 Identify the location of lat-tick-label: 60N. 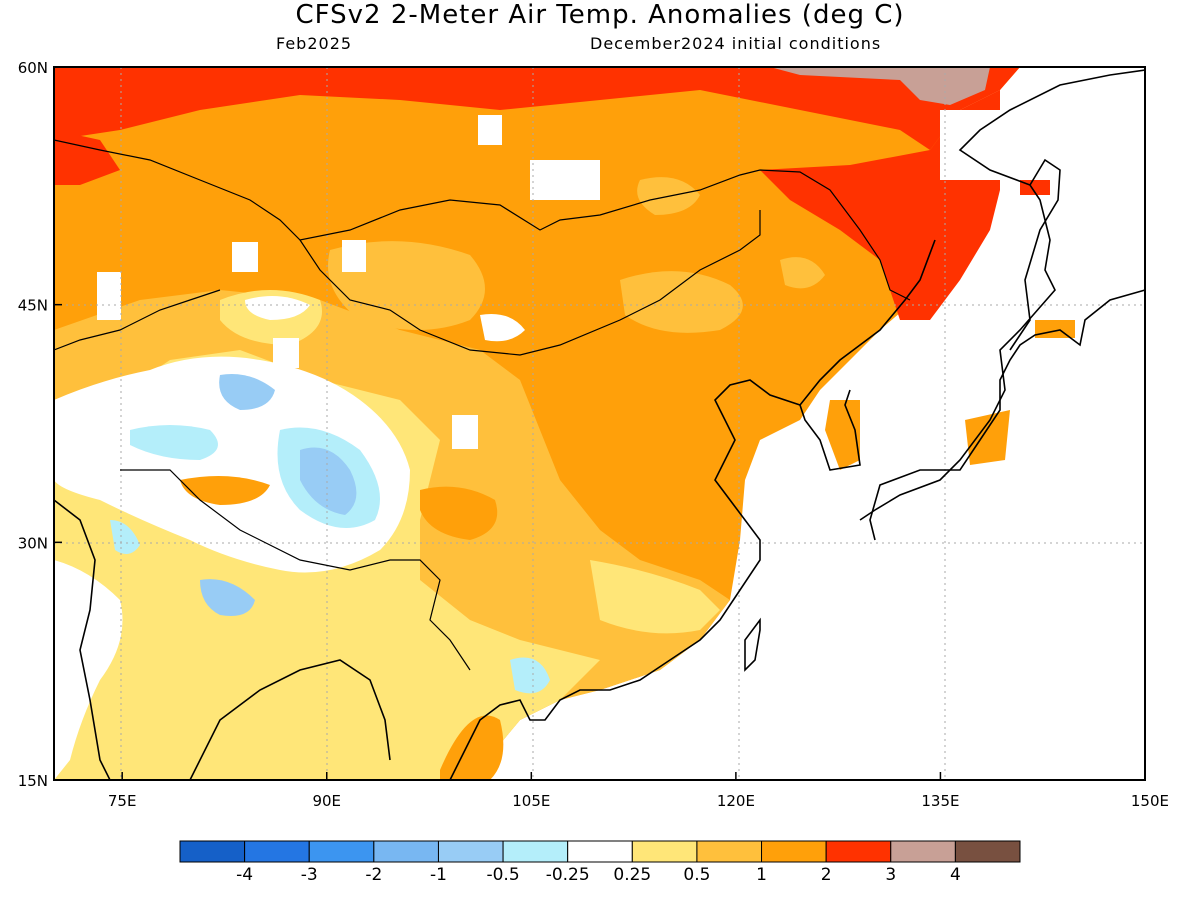
(33, 68).